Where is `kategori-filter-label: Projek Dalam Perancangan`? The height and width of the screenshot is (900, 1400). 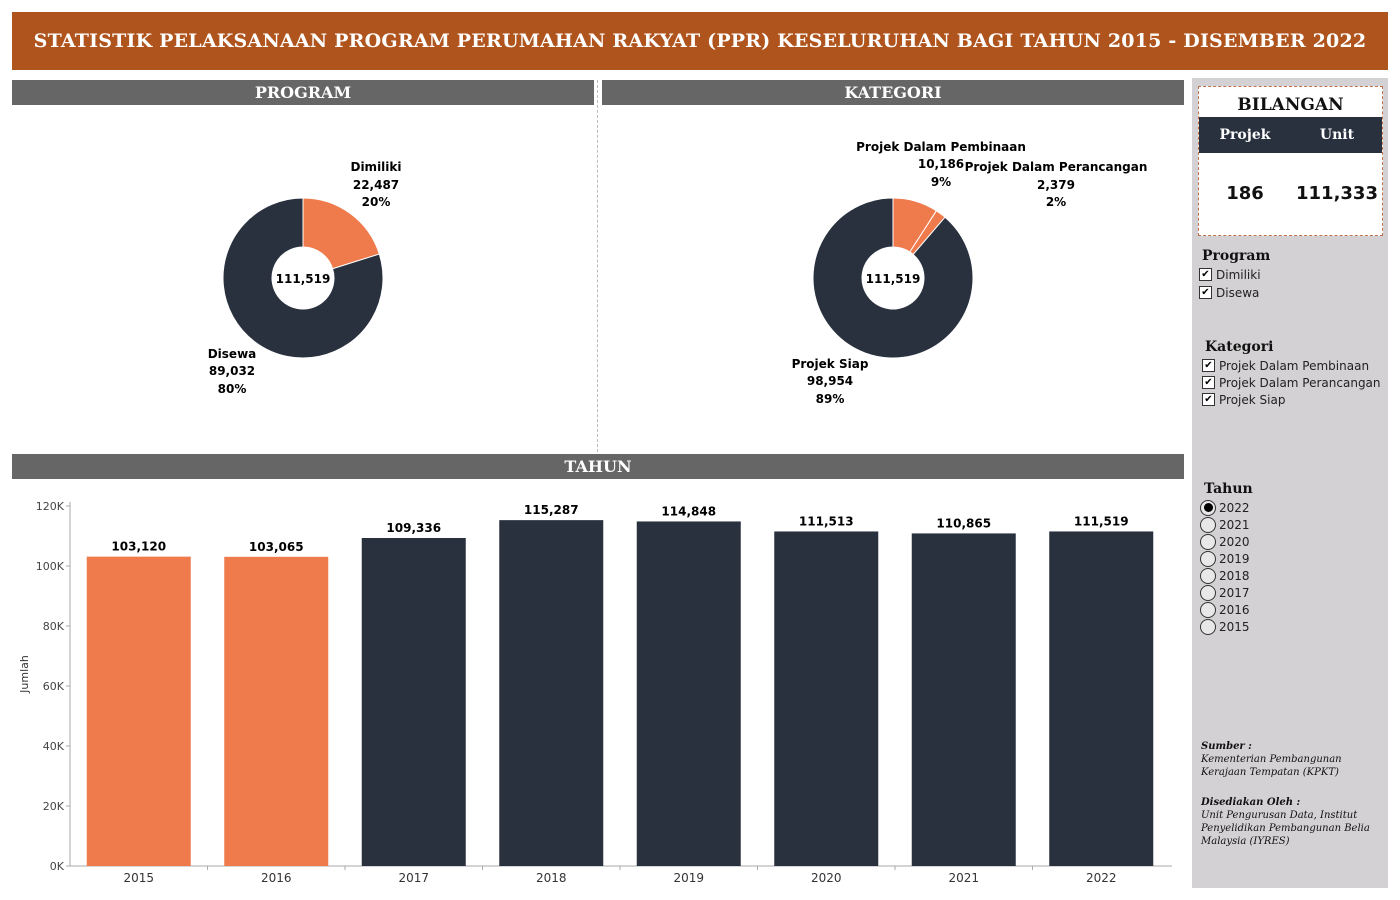
kategori-filter-label: Projek Dalam Perancangan is located at coordinates (1300, 382).